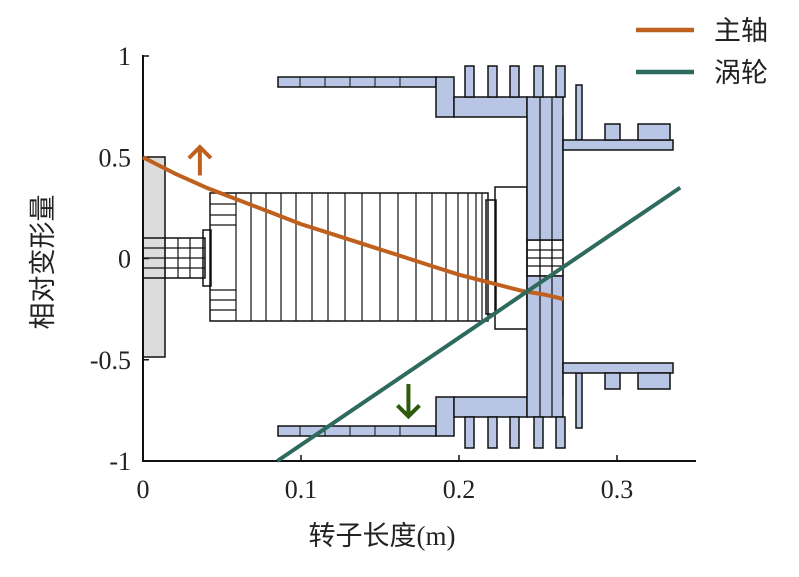  I want to click on casing-segment-lines, so click(350, 256).